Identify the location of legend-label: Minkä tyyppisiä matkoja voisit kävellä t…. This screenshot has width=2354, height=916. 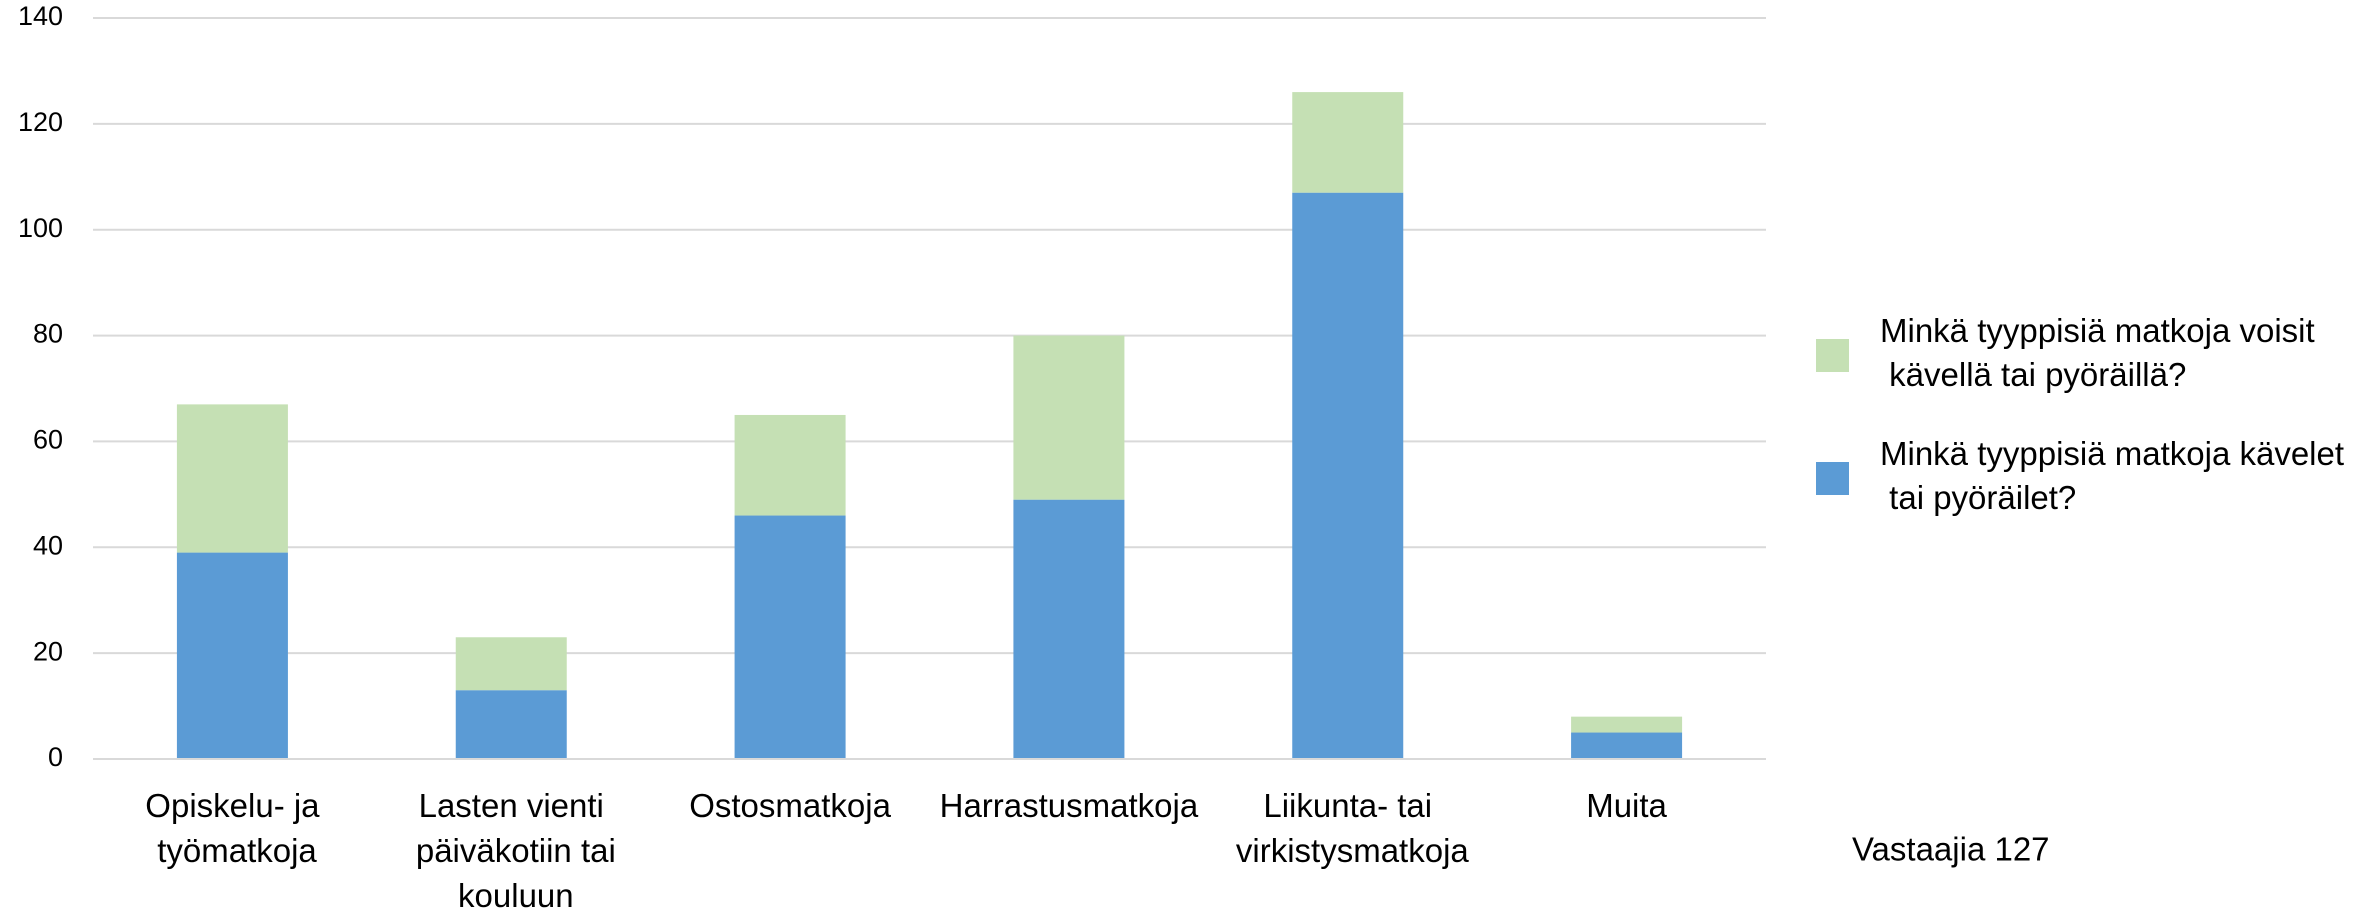
(2097, 352).